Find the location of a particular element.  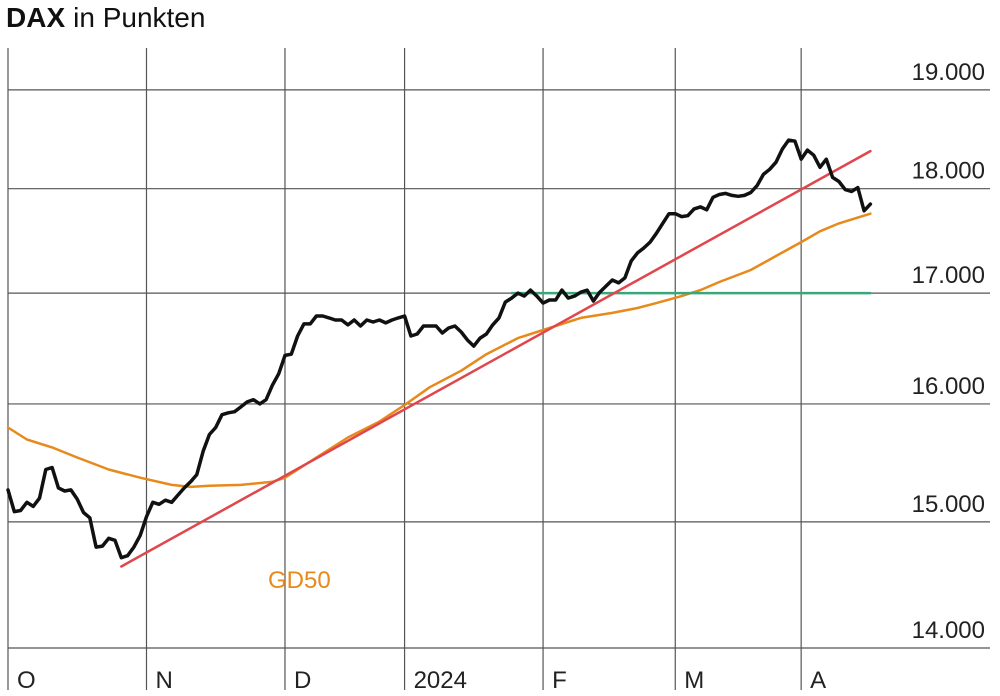

series-annotation: GD50 is located at coordinates (299, 580).